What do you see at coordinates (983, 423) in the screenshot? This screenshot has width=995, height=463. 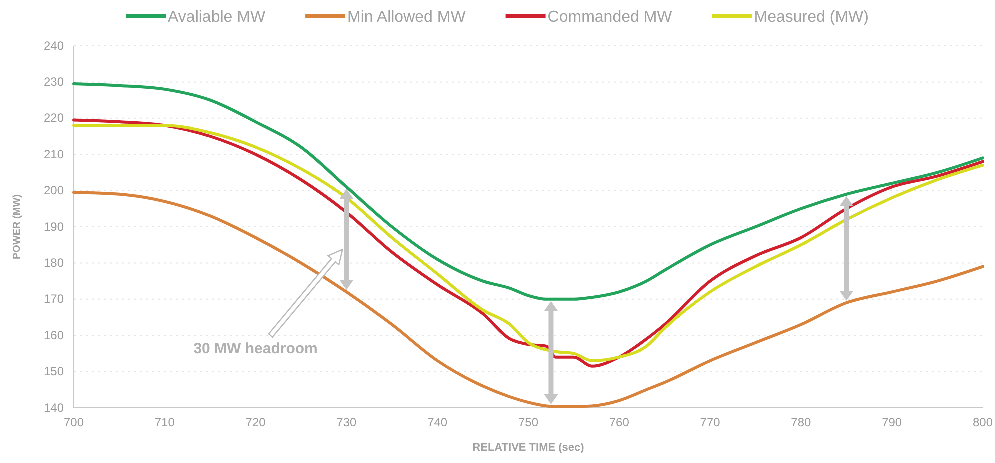 I see `x-tick-label: 800` at bounding box center [983, 423].